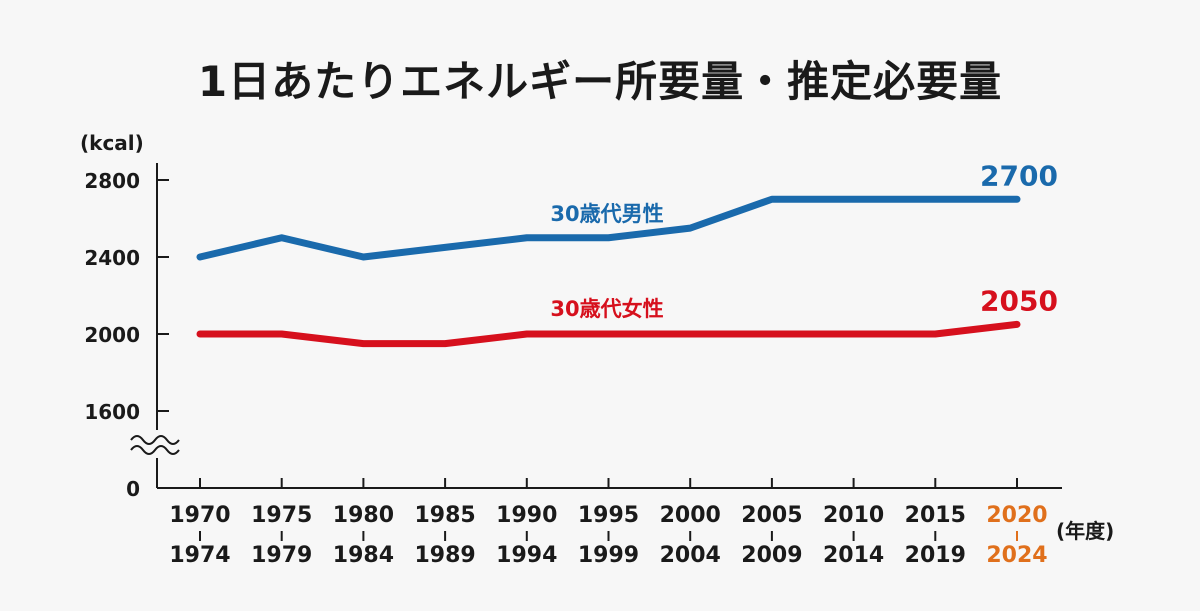 This screenshot has height=611, width=1200. Describe the element at coordinates (608, 515) in the screenshot. I see `x-tick-label-start: 1995` at that location.